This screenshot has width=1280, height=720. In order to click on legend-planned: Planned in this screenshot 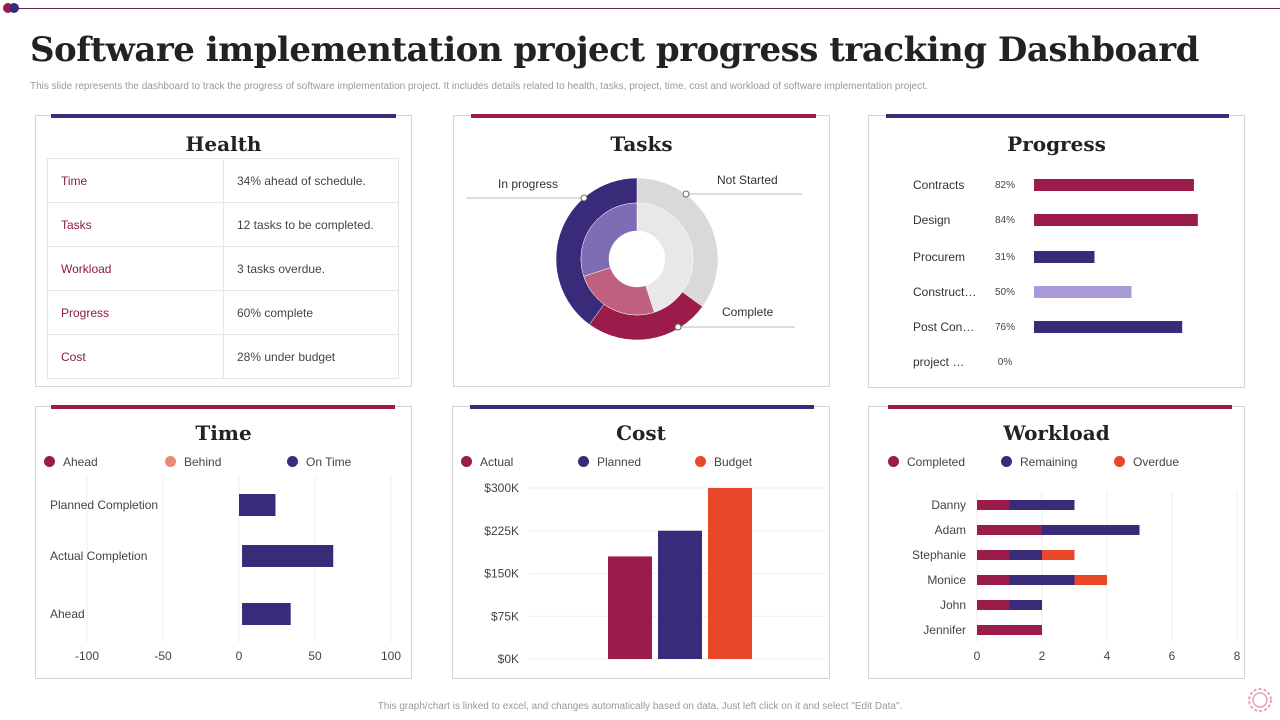, I will do `click(609, 462)`.